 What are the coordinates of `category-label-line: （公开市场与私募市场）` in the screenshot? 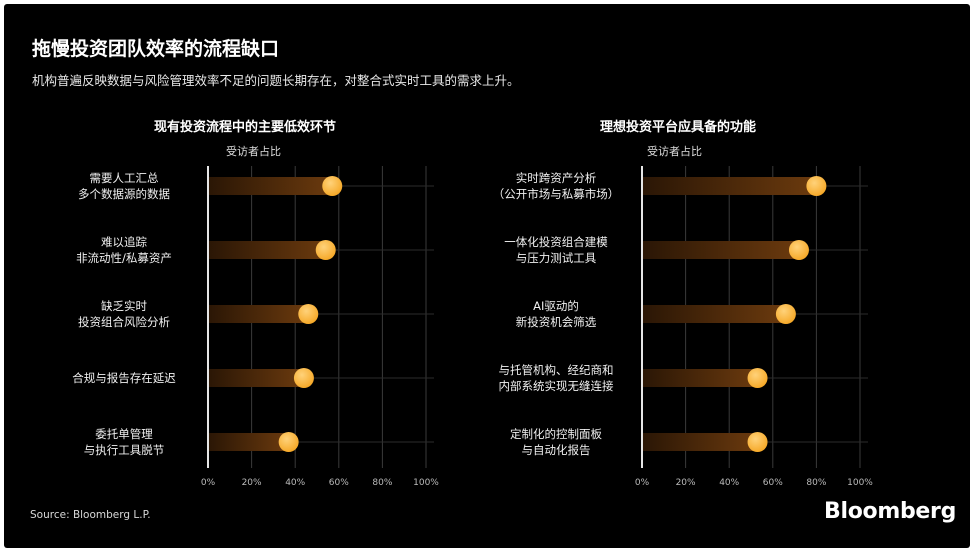 It's located at (556, 194).